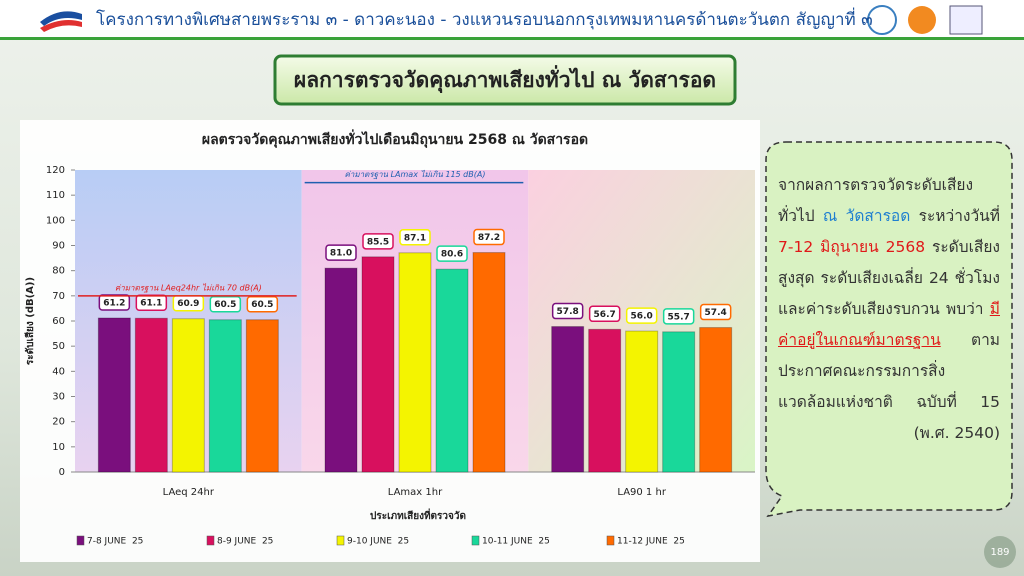 The image size is (1024, 576). Describe the element at coordinates (55, 170) in the screenshot. I see `y-tick-label: 120` at that location.